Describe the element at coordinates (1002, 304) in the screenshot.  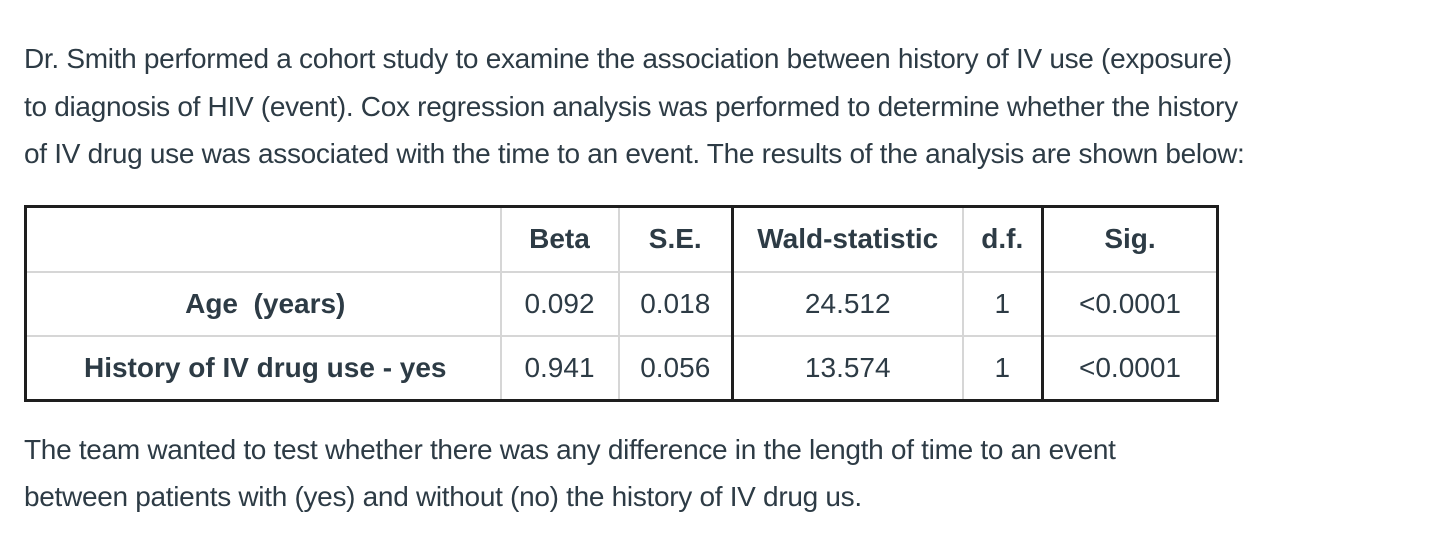
I see `age-df-value: 1` at that location.